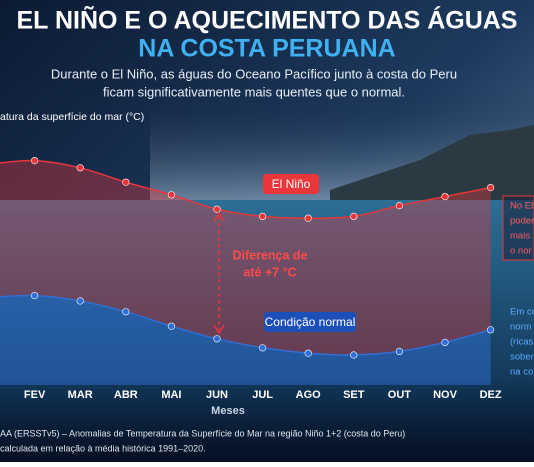 The height and width of the screenshot is (467, 534). What do you see at coordinates (521, 206) in the screenshot?
I see `side-note: No El` at bounding box center [521, 206].